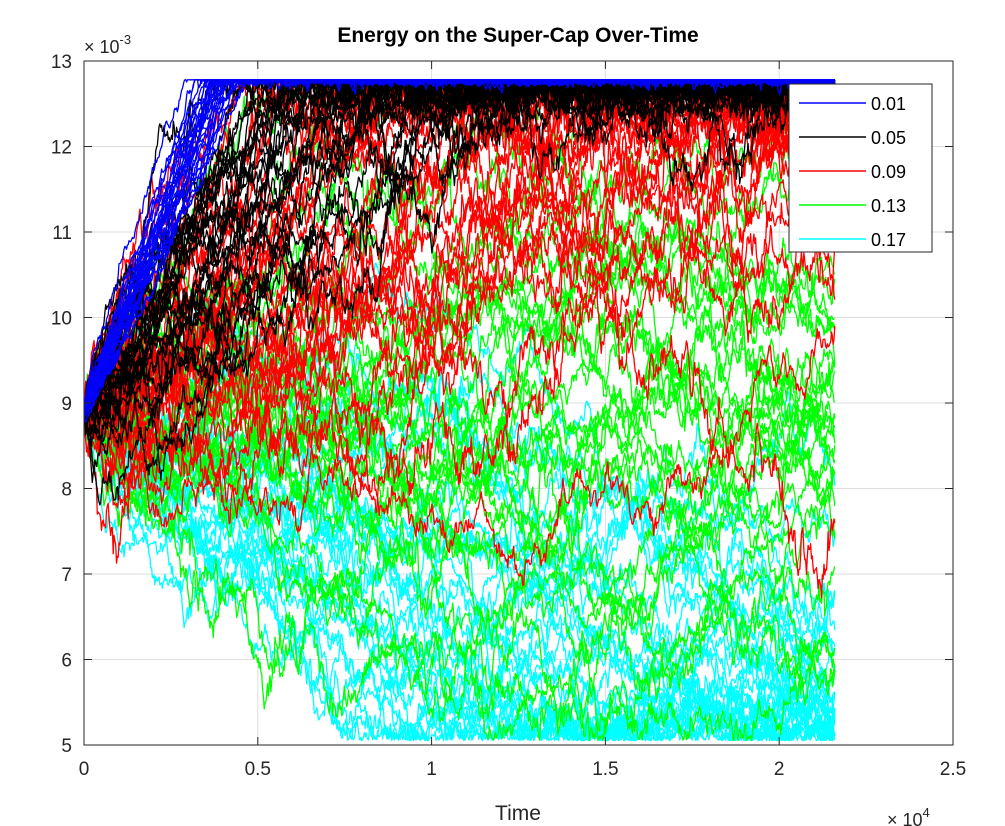  Describe the element at coordinates (926, 812) in the screenshot. I see `x-exponent-power: 4` at that location.